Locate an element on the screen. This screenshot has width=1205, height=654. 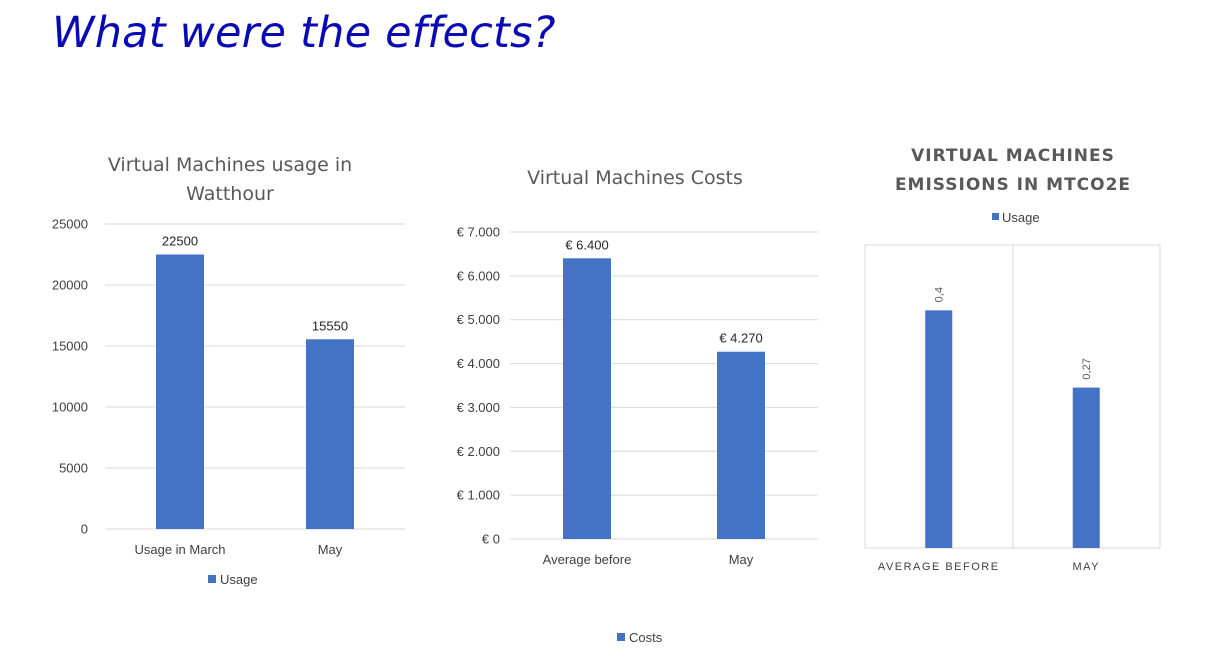
y-tick-label: 0 is located at coordinates (84, 529).